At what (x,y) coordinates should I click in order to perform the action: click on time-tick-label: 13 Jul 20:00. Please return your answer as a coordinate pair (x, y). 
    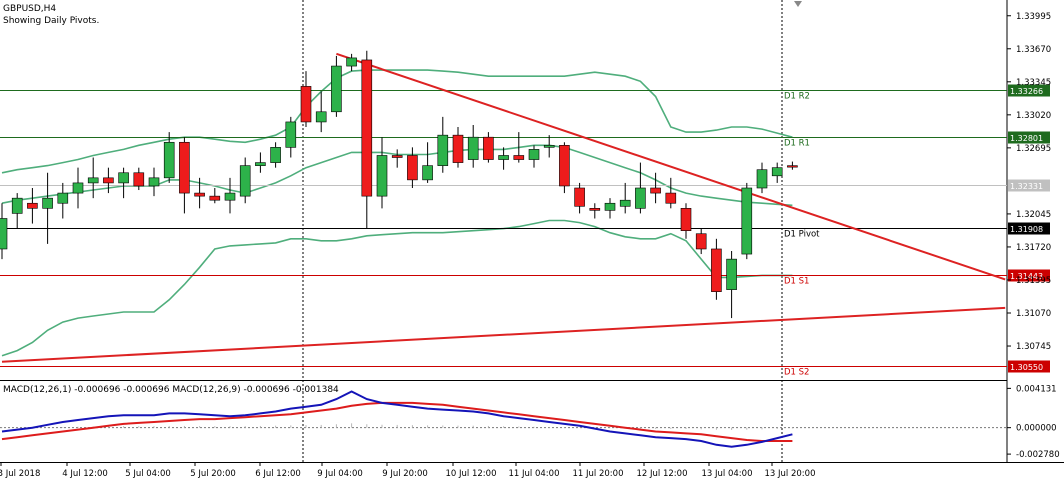
    Looking at the image, I should click on (790, 474).